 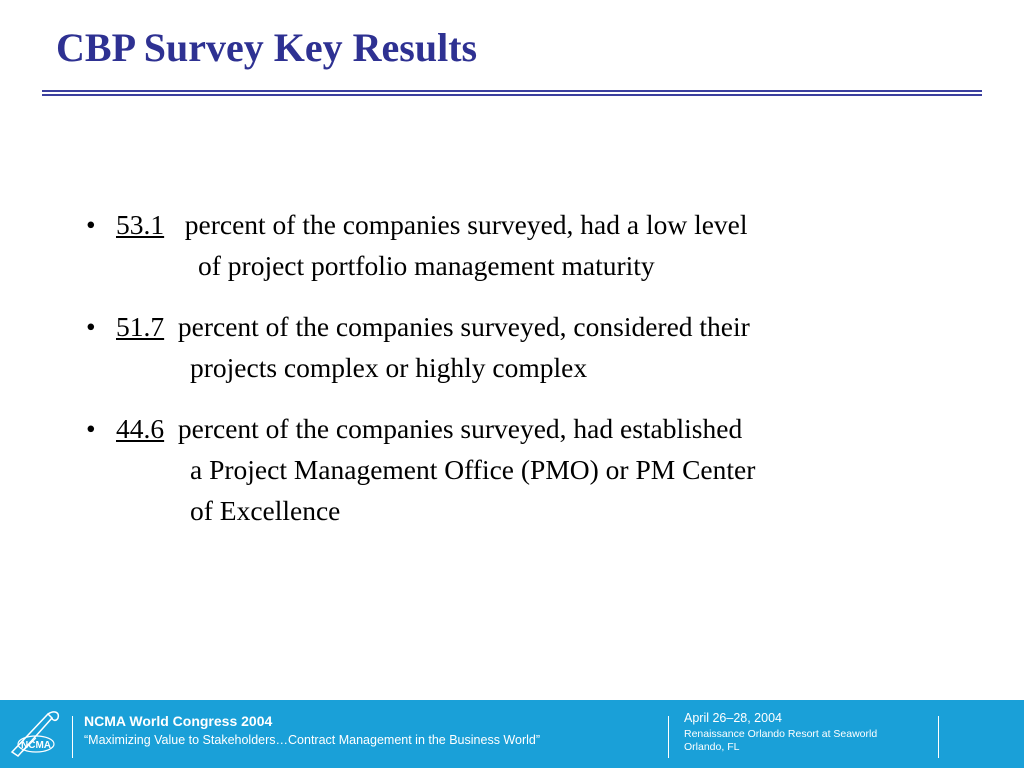 What do you see at coordinates (140, 224) in the screenshot?
I see `bullet-value: 53.1` at bounding box center [140, 224].